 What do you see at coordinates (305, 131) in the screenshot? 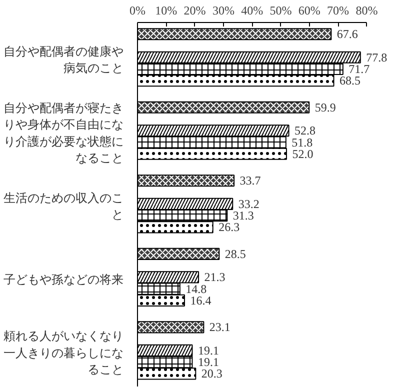
I see `data-label: 52.8` at bounding box center [305, 131].